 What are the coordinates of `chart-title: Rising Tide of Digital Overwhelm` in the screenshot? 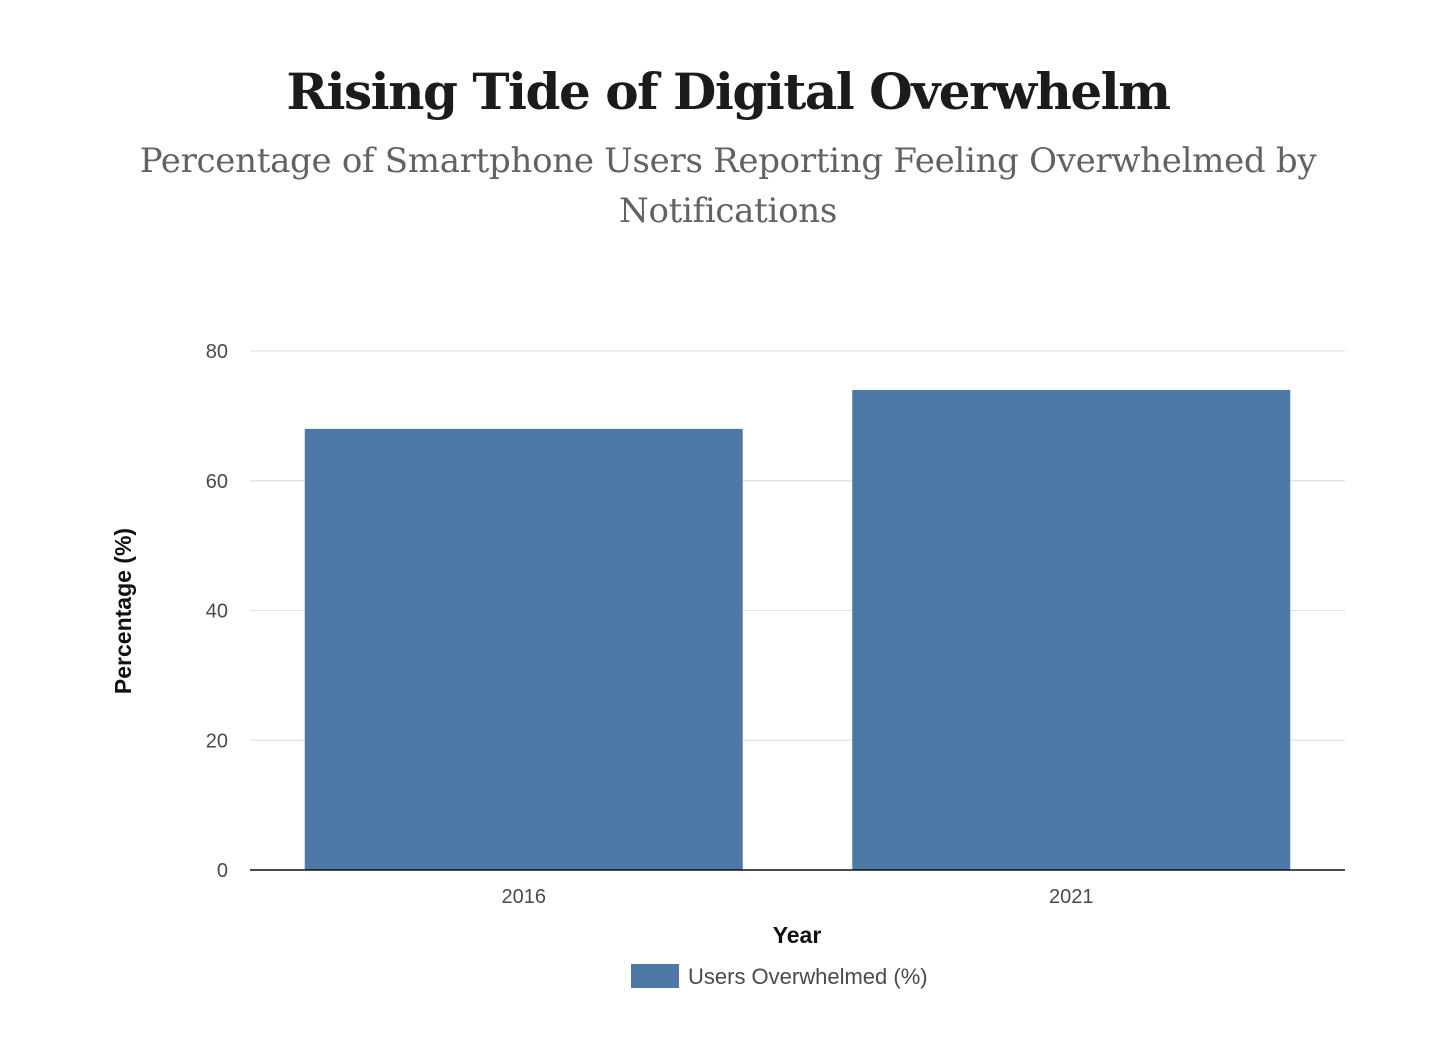 It's located at (728, 91).